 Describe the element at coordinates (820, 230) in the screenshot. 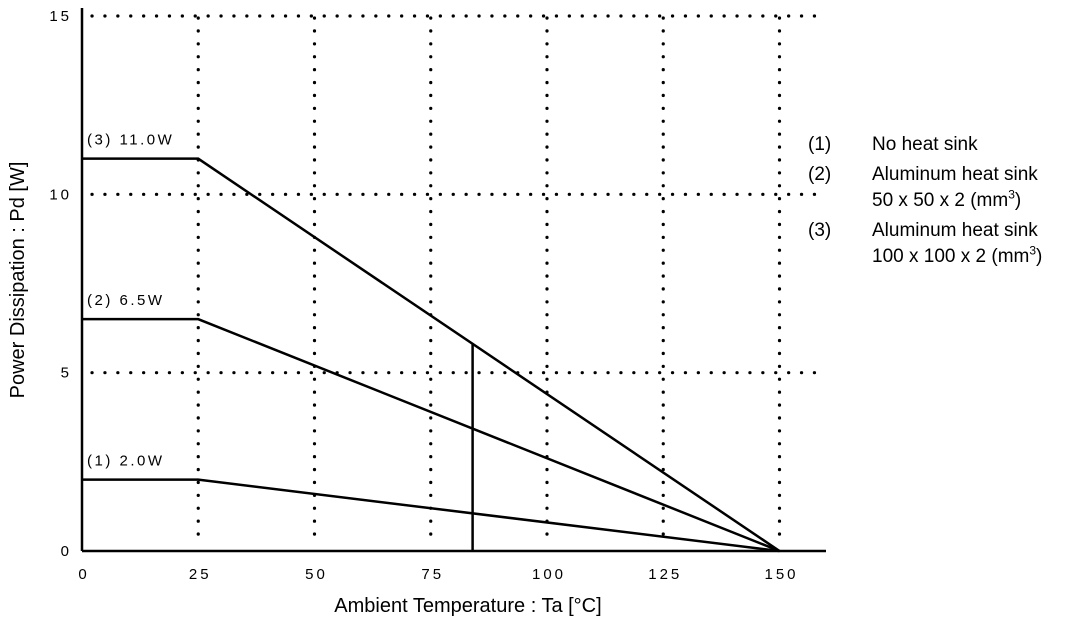

I see `legend-number: (3)` at that location.